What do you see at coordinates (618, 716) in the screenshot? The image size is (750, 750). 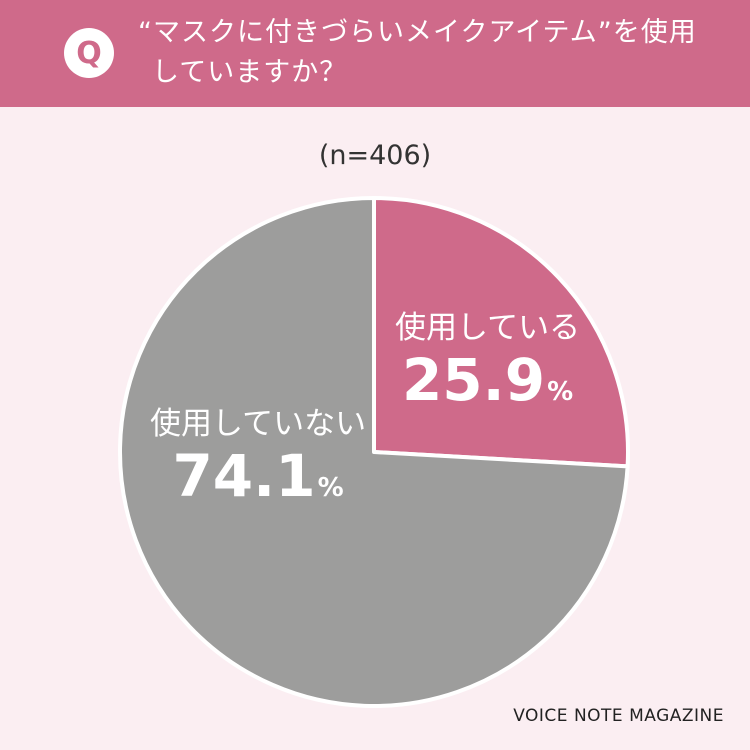 I see `credit-text: VOICE NOTE MAGAZINE` at bounding box center [618, 716].